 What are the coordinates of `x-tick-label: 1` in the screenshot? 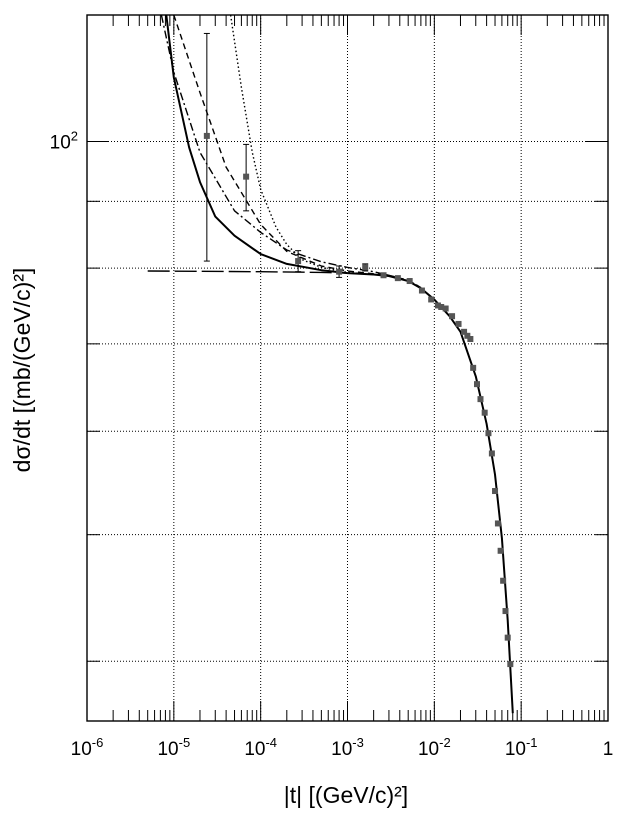 It's located at (608, 749).